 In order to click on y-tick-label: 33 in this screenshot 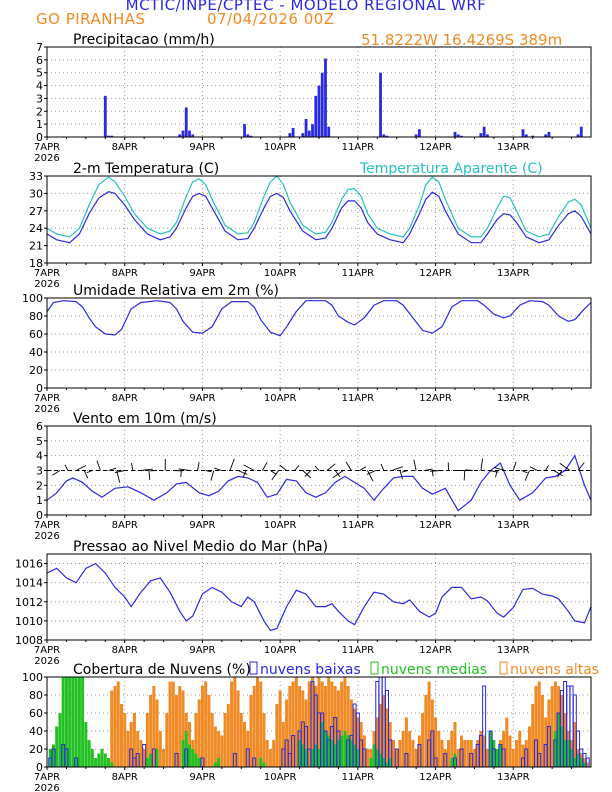, I will do `click(36, 176)`.